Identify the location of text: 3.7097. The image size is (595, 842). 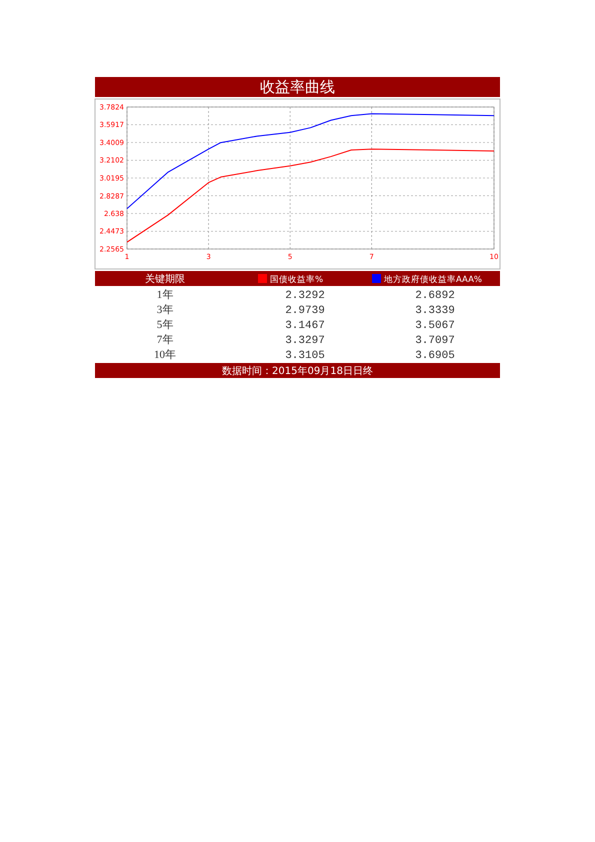
(435, 341).